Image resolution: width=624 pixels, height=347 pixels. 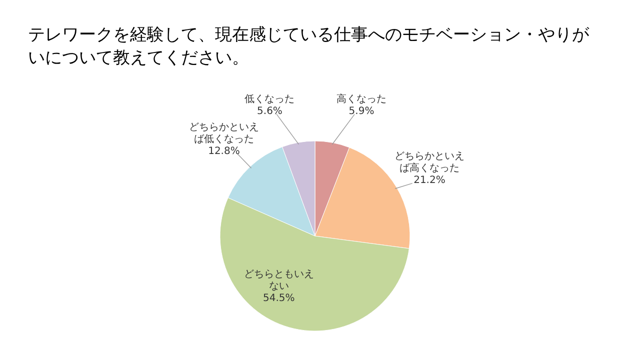 I want to click on data-label: 54.5%, so click(x=279, y=298).